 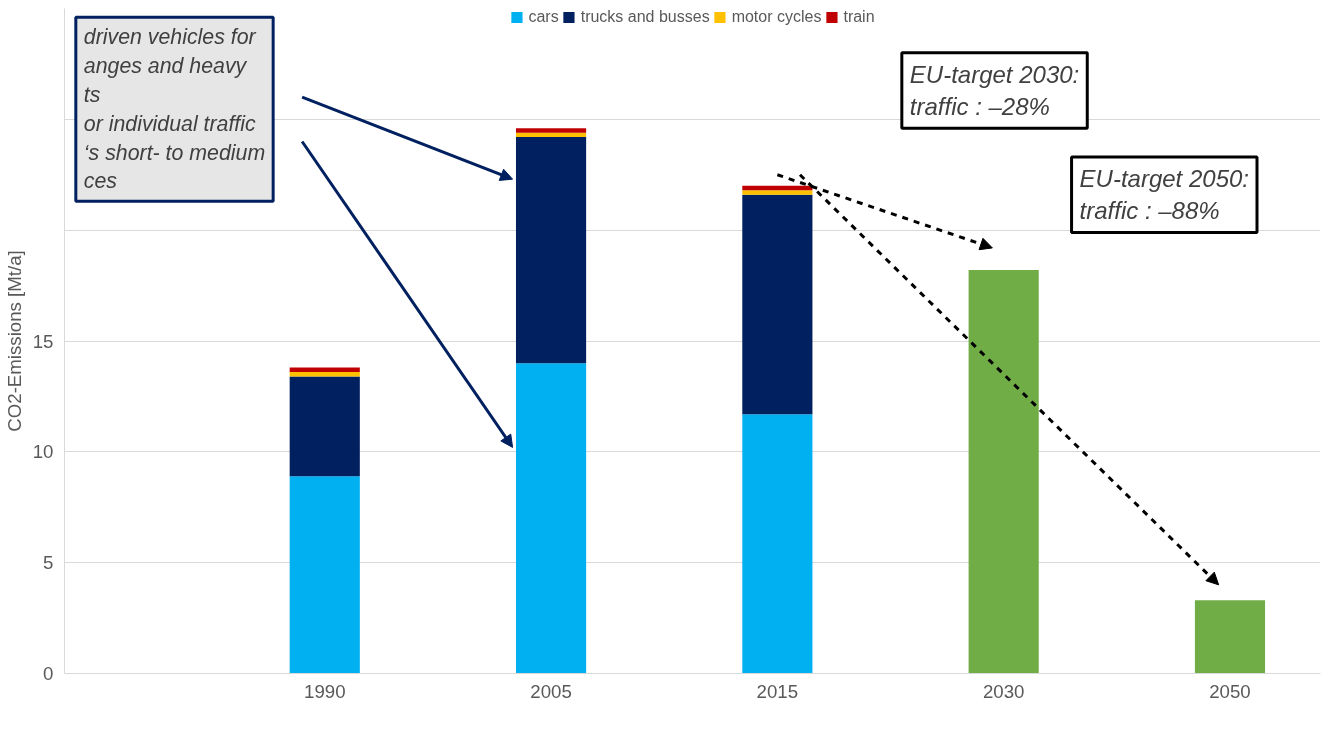 What do you see at coordinates (48, 563) in the screenshot?
I see `y-tick-label: 5` at bounding box center [48, 563].